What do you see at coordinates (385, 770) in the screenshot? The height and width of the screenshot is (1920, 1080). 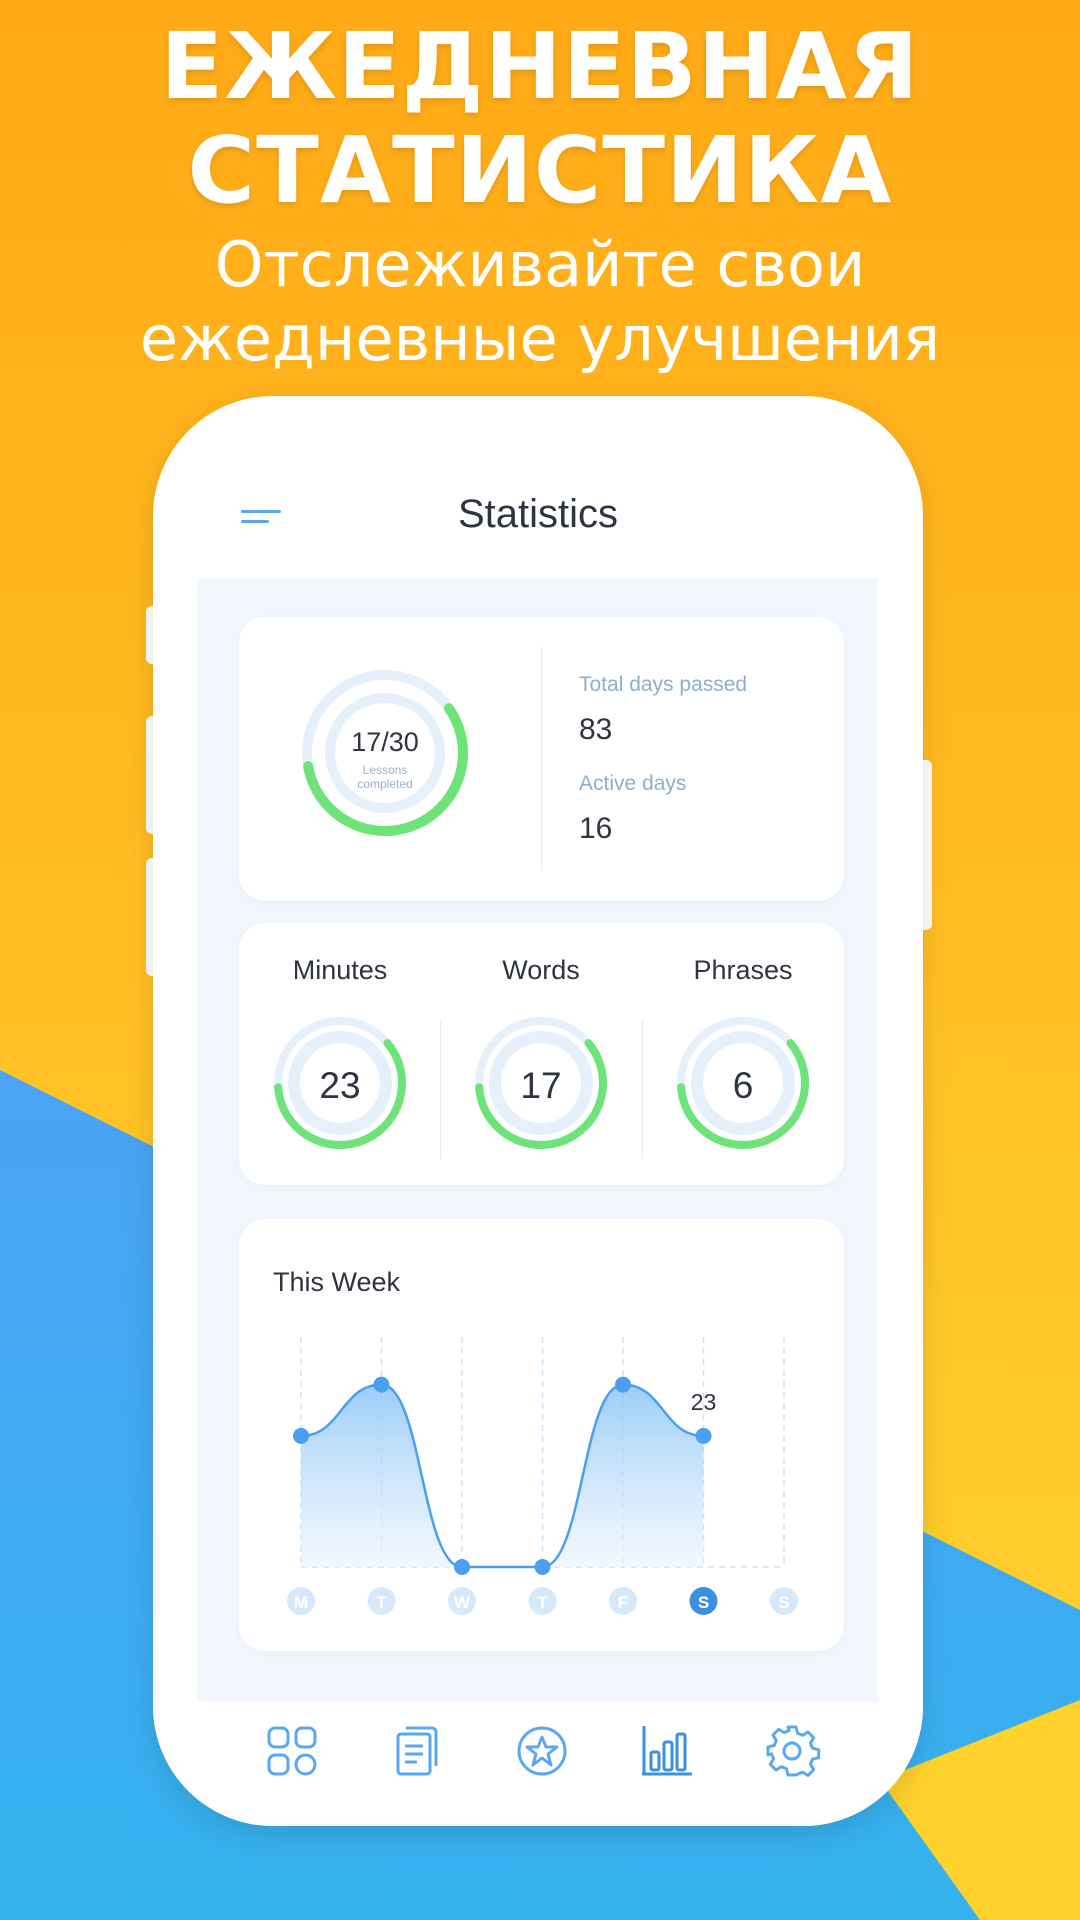 I see `lessons-caption-1: Lessons` at bounding box center [385, 770].